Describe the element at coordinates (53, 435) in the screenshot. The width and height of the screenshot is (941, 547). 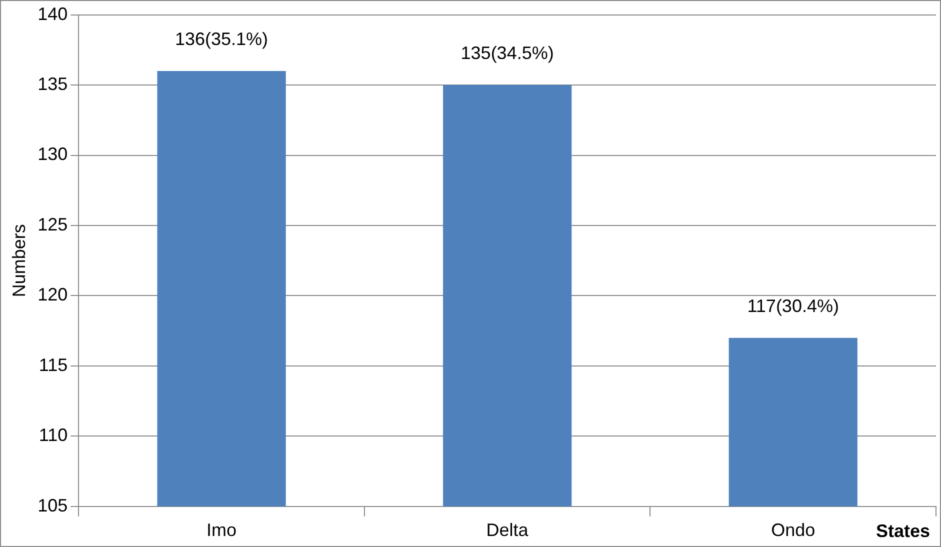
I see `y-tick-label: 110` at that location.